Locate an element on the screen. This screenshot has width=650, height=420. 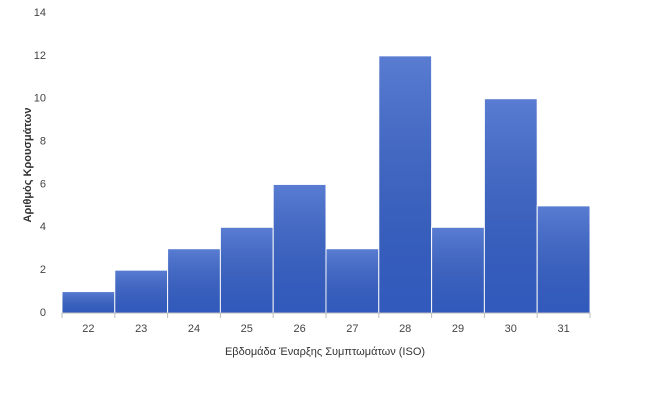
y-tick-label: 12 is located at coordinates (40, 56).